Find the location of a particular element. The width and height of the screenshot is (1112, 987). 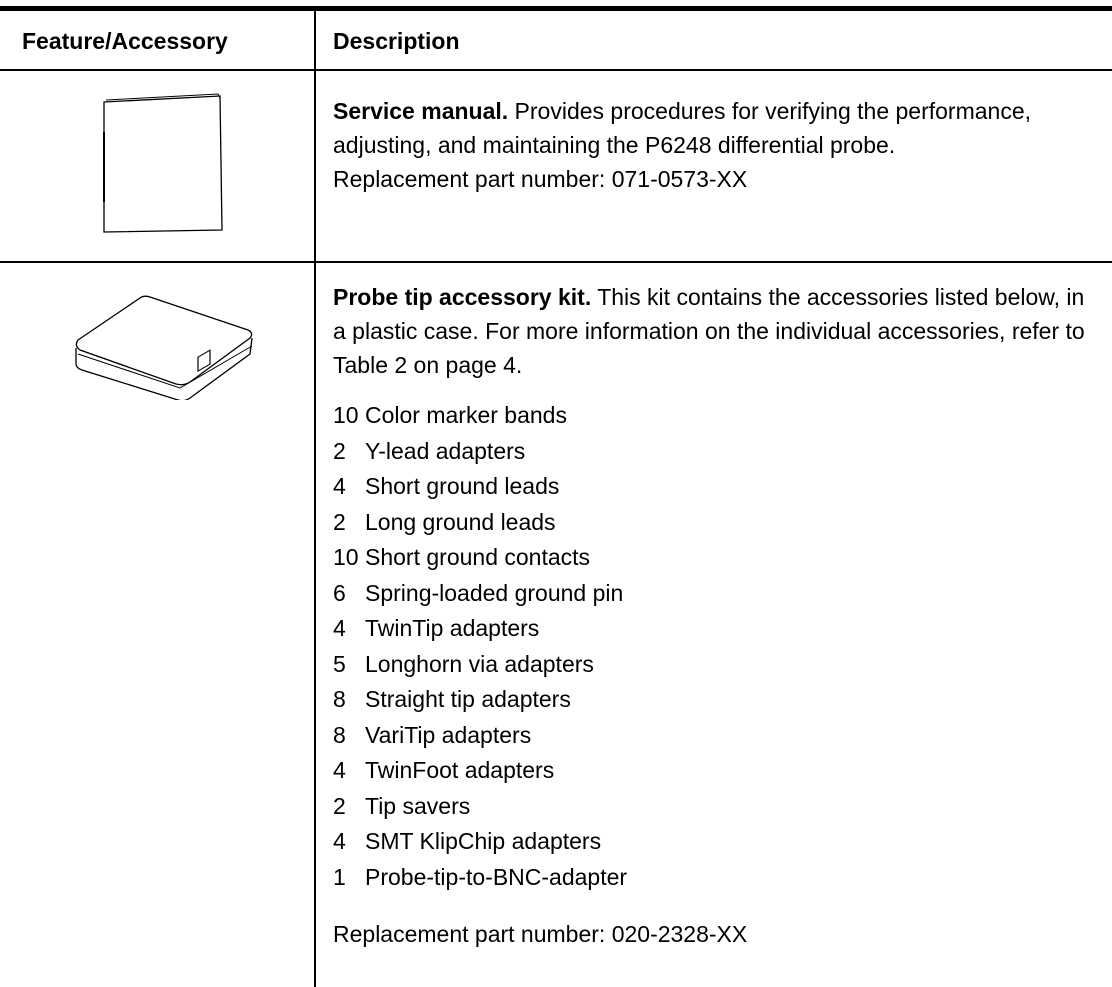

manual-icon is located at coordinates (163, 163).